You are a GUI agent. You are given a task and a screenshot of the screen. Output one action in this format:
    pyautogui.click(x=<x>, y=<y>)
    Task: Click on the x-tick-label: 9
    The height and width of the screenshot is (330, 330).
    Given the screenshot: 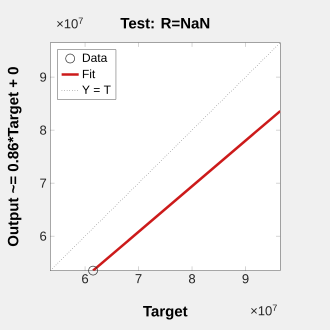 What is the action you would take?
    pyautogui.click(x=245, y=279)
    